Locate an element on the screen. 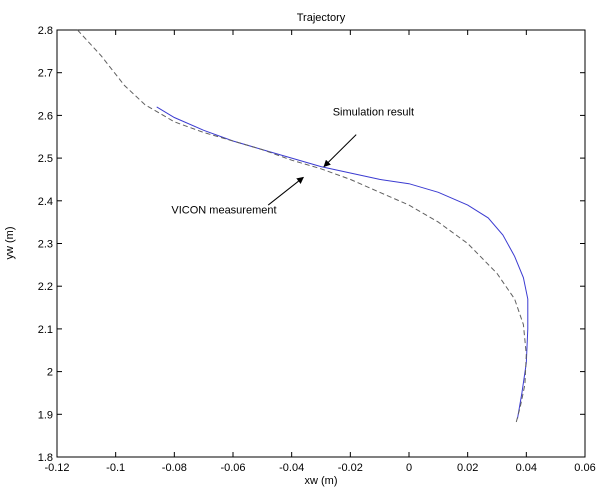  y-tick-label: 2.1 is located at coordinates (45, 330).